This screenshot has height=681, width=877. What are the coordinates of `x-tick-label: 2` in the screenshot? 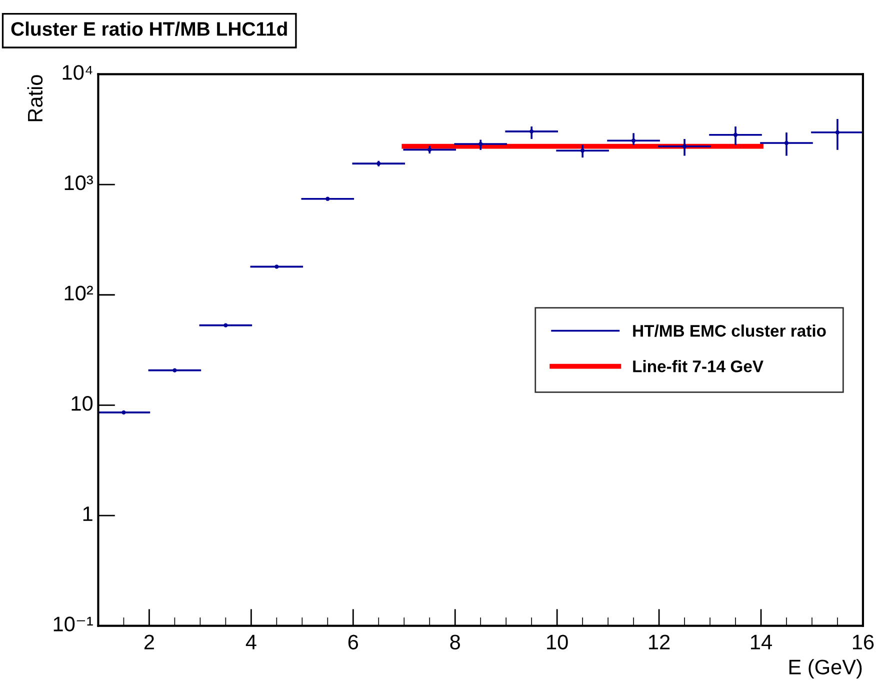 It's located at (149, 642).